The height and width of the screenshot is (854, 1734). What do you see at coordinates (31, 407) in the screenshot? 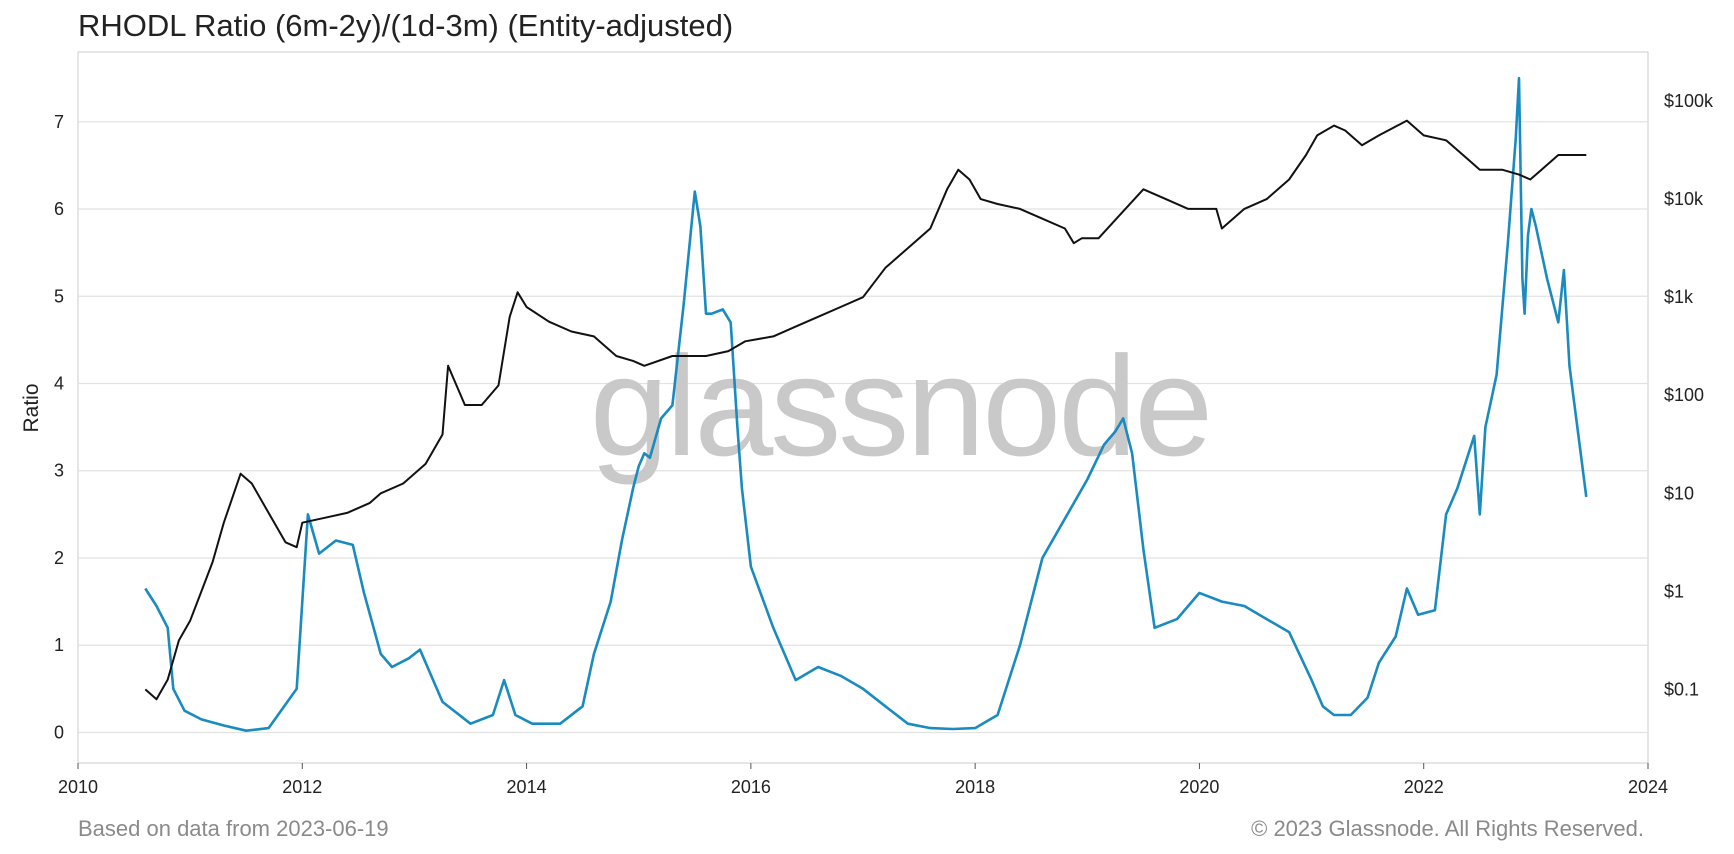
I see `y-axis-label: Ratio` at bounding box center [31, 407].